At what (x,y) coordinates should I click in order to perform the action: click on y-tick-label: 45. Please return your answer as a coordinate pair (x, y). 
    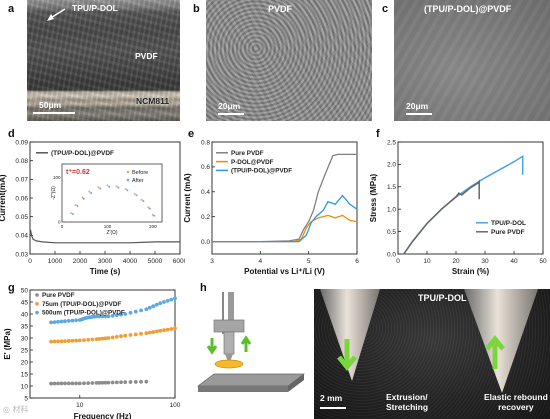
    Looking at the image, I should click on (25, 302).